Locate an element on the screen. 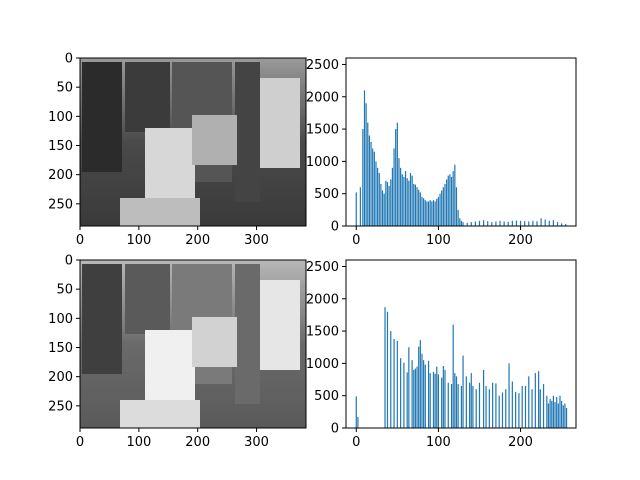 Image resolution: width=640 pixels, height=480 pixels. y-tick-label: 250 is located at coordinates (60, 406).